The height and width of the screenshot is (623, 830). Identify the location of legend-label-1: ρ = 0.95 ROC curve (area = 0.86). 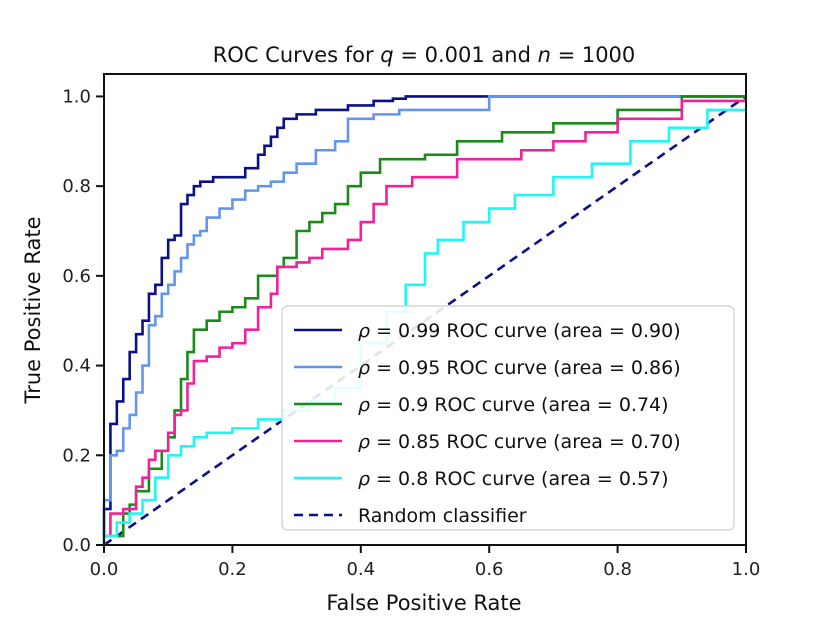
(519, 368).